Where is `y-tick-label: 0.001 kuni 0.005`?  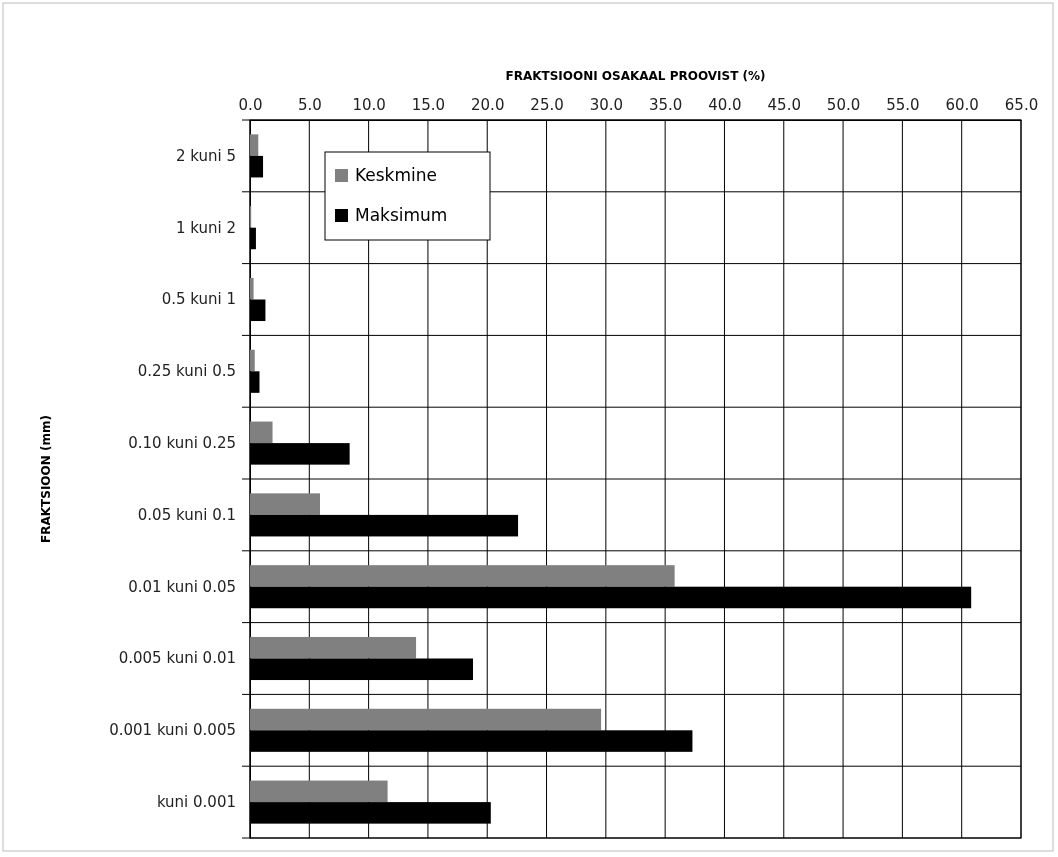
y-tick-label: 0.001 kuni 0.005 is located at coordinates (172, 730).